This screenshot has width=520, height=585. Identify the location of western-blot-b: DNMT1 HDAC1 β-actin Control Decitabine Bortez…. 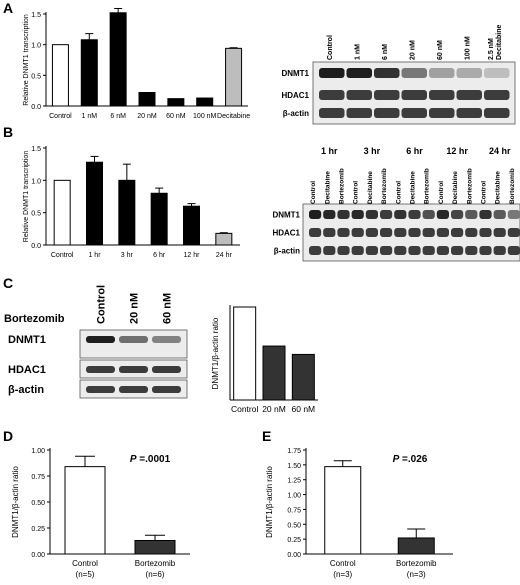
(396, 204).